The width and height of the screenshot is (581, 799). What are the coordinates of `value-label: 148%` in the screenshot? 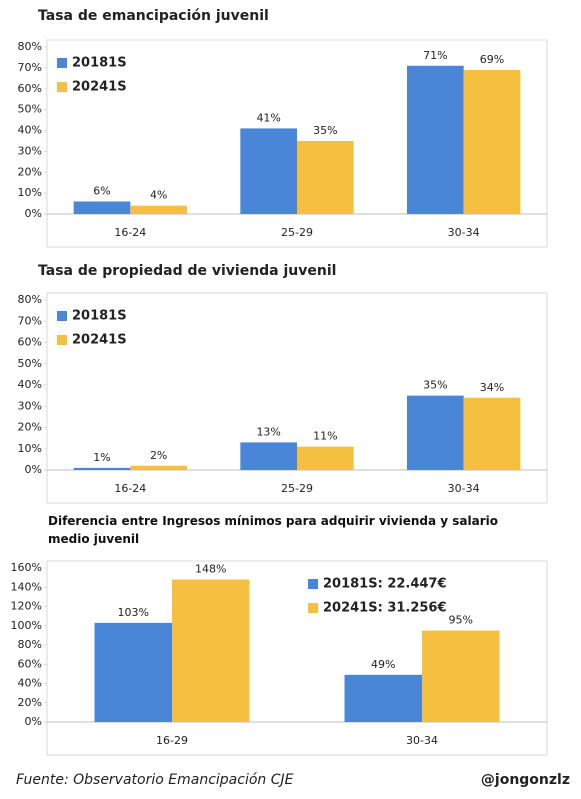 It's located at (210, 569).